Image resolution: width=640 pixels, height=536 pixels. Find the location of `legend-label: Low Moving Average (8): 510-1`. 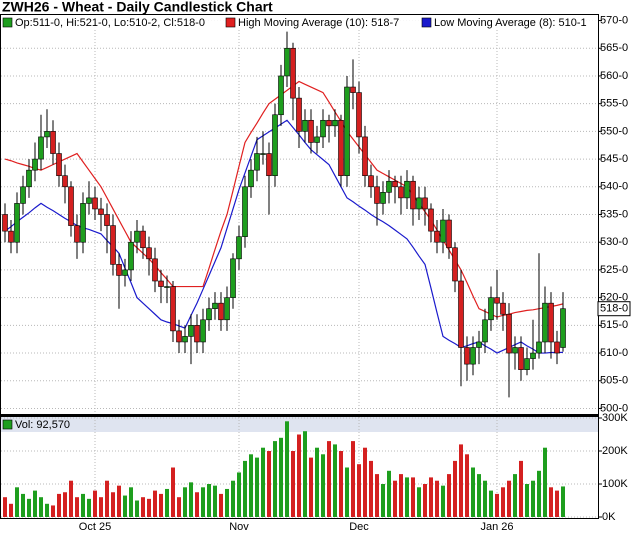

legend-label: Low Moving Average (8): 510-1 is located at coordinates (510, 23).